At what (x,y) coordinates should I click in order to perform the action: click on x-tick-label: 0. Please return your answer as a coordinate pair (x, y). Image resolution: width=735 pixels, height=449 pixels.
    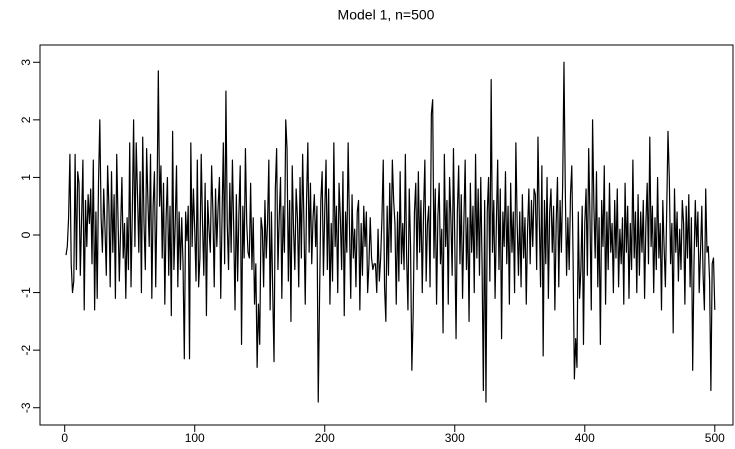
    Looking at the image, I should click on (64, 438).